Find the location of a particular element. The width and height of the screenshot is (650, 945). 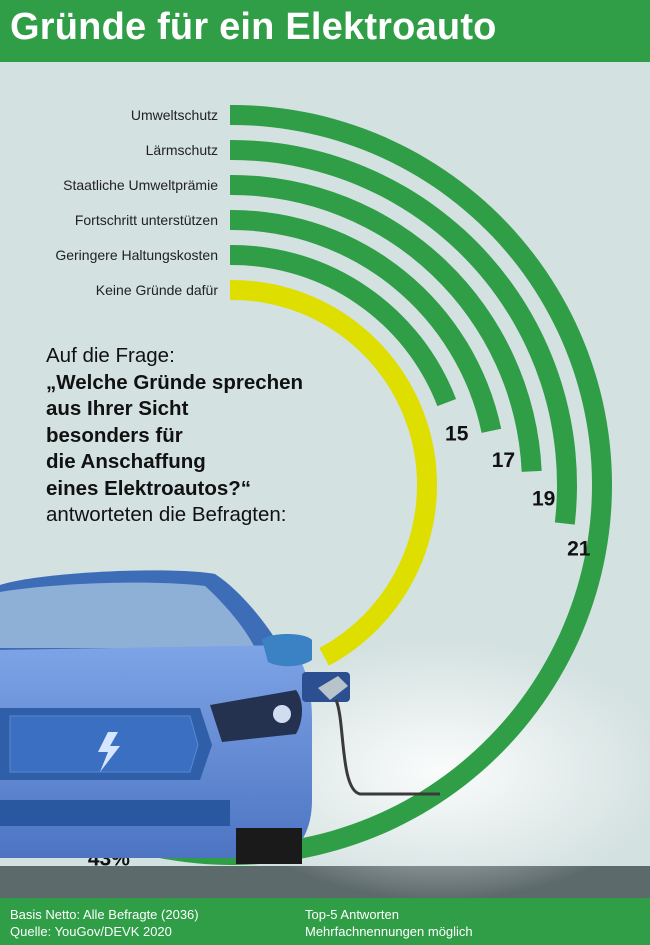

category-label: Umweltschutz is located at coordinates (174, 115).